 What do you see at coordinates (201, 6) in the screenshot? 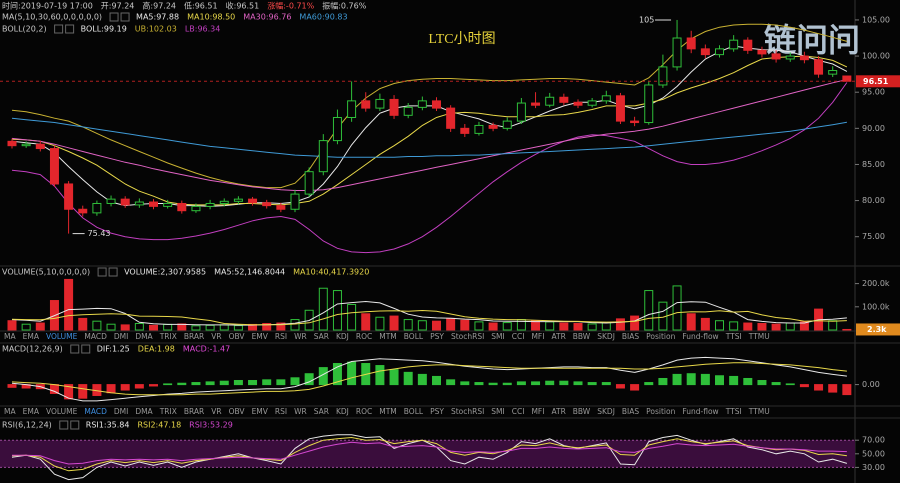
I see `info-field: 低:96.51` at bounding box center [201, 6].